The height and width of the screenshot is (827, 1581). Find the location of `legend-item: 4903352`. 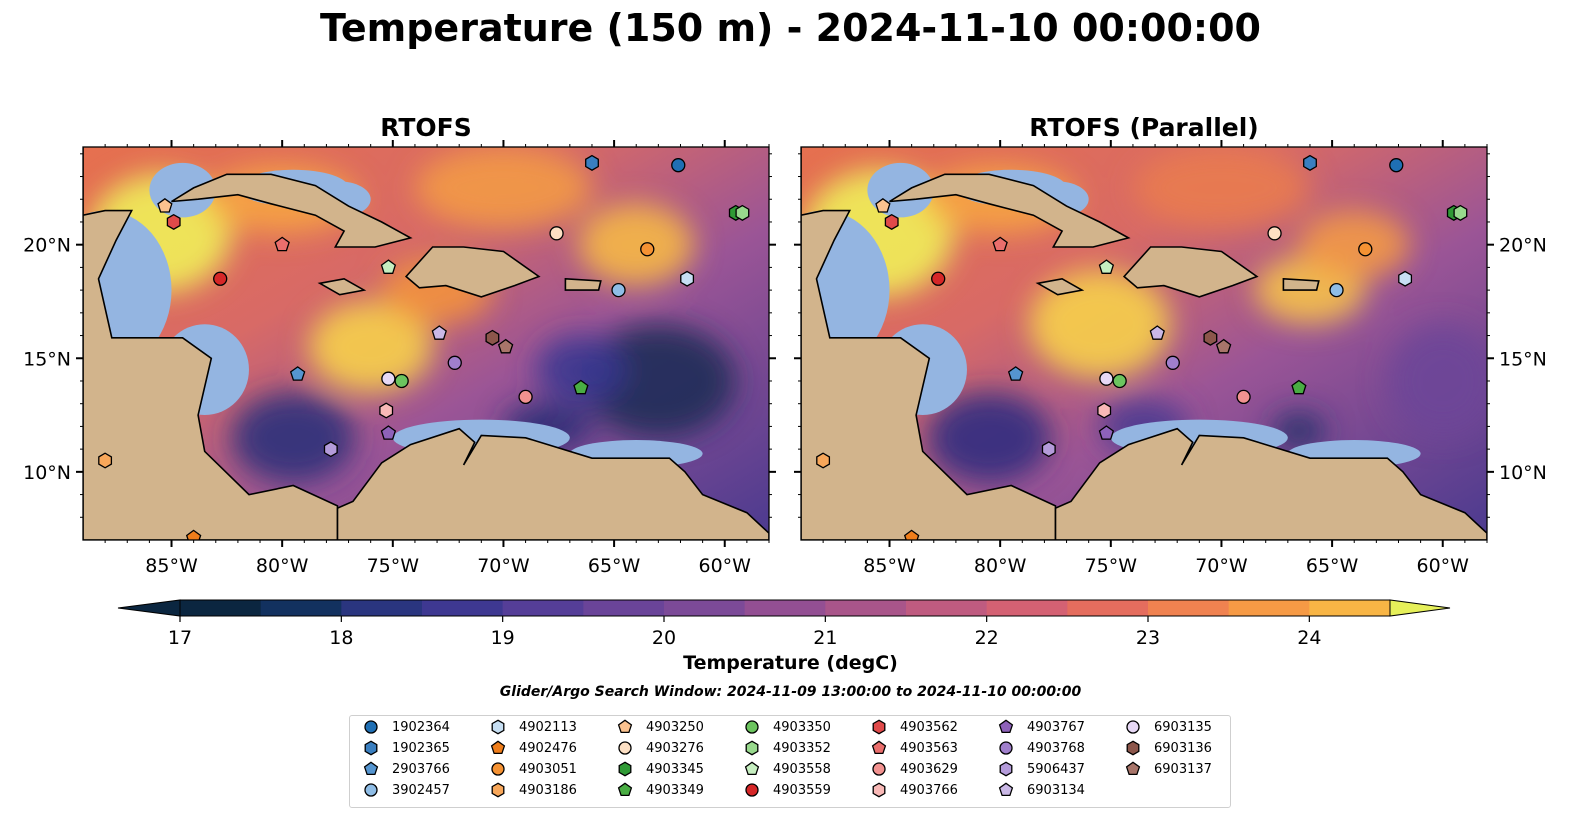

legend-item: 4903352 is located at coordinates (787, 748).